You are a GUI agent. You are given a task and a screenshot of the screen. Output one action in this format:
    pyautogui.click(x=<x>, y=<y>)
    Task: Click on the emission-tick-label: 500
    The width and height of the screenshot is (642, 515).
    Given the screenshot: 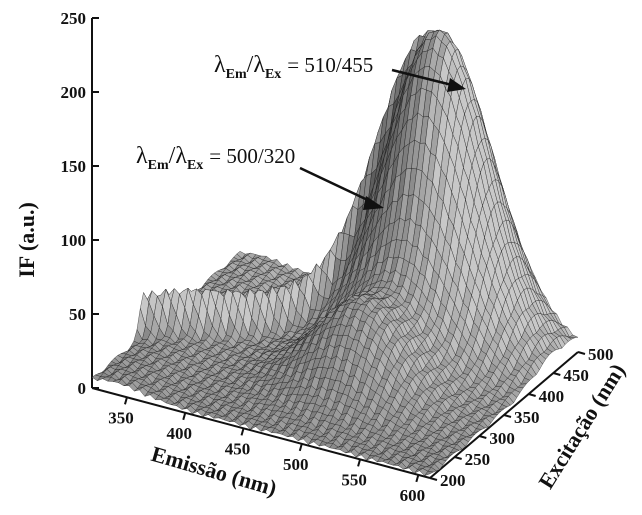 What is the action you would take?
    pyautogui.click(x=296, y=464)
    